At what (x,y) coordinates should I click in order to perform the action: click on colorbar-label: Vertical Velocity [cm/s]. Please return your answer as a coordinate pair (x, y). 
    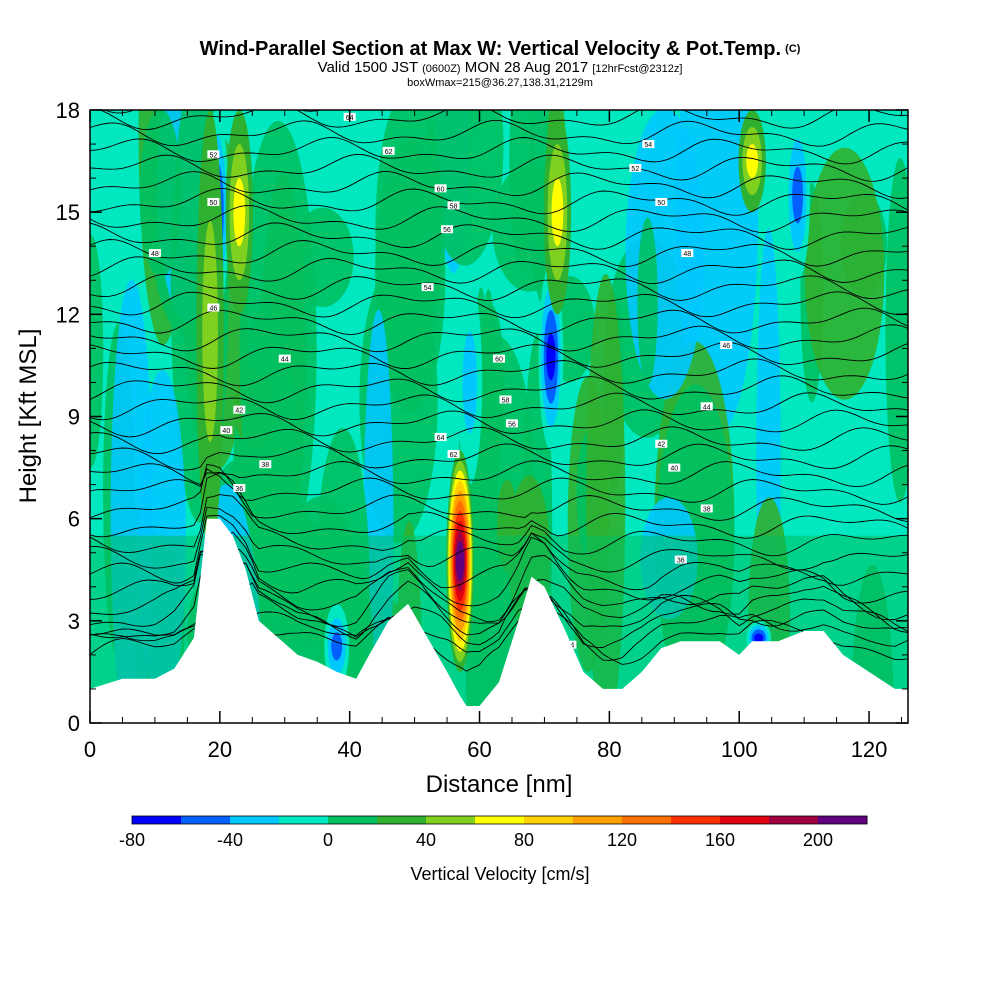
    Looking at the image, I should click on (499, 874).